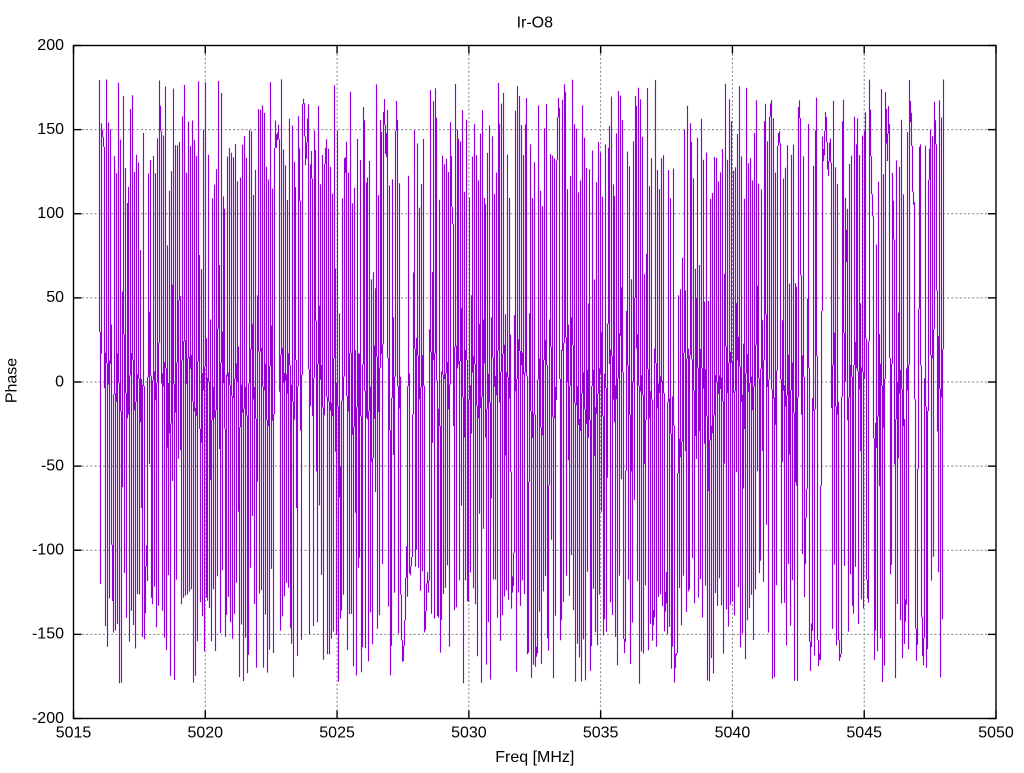 This screenshot has width=1024, height=773. I want to click on svg-text: Phase, so click(11, 380).